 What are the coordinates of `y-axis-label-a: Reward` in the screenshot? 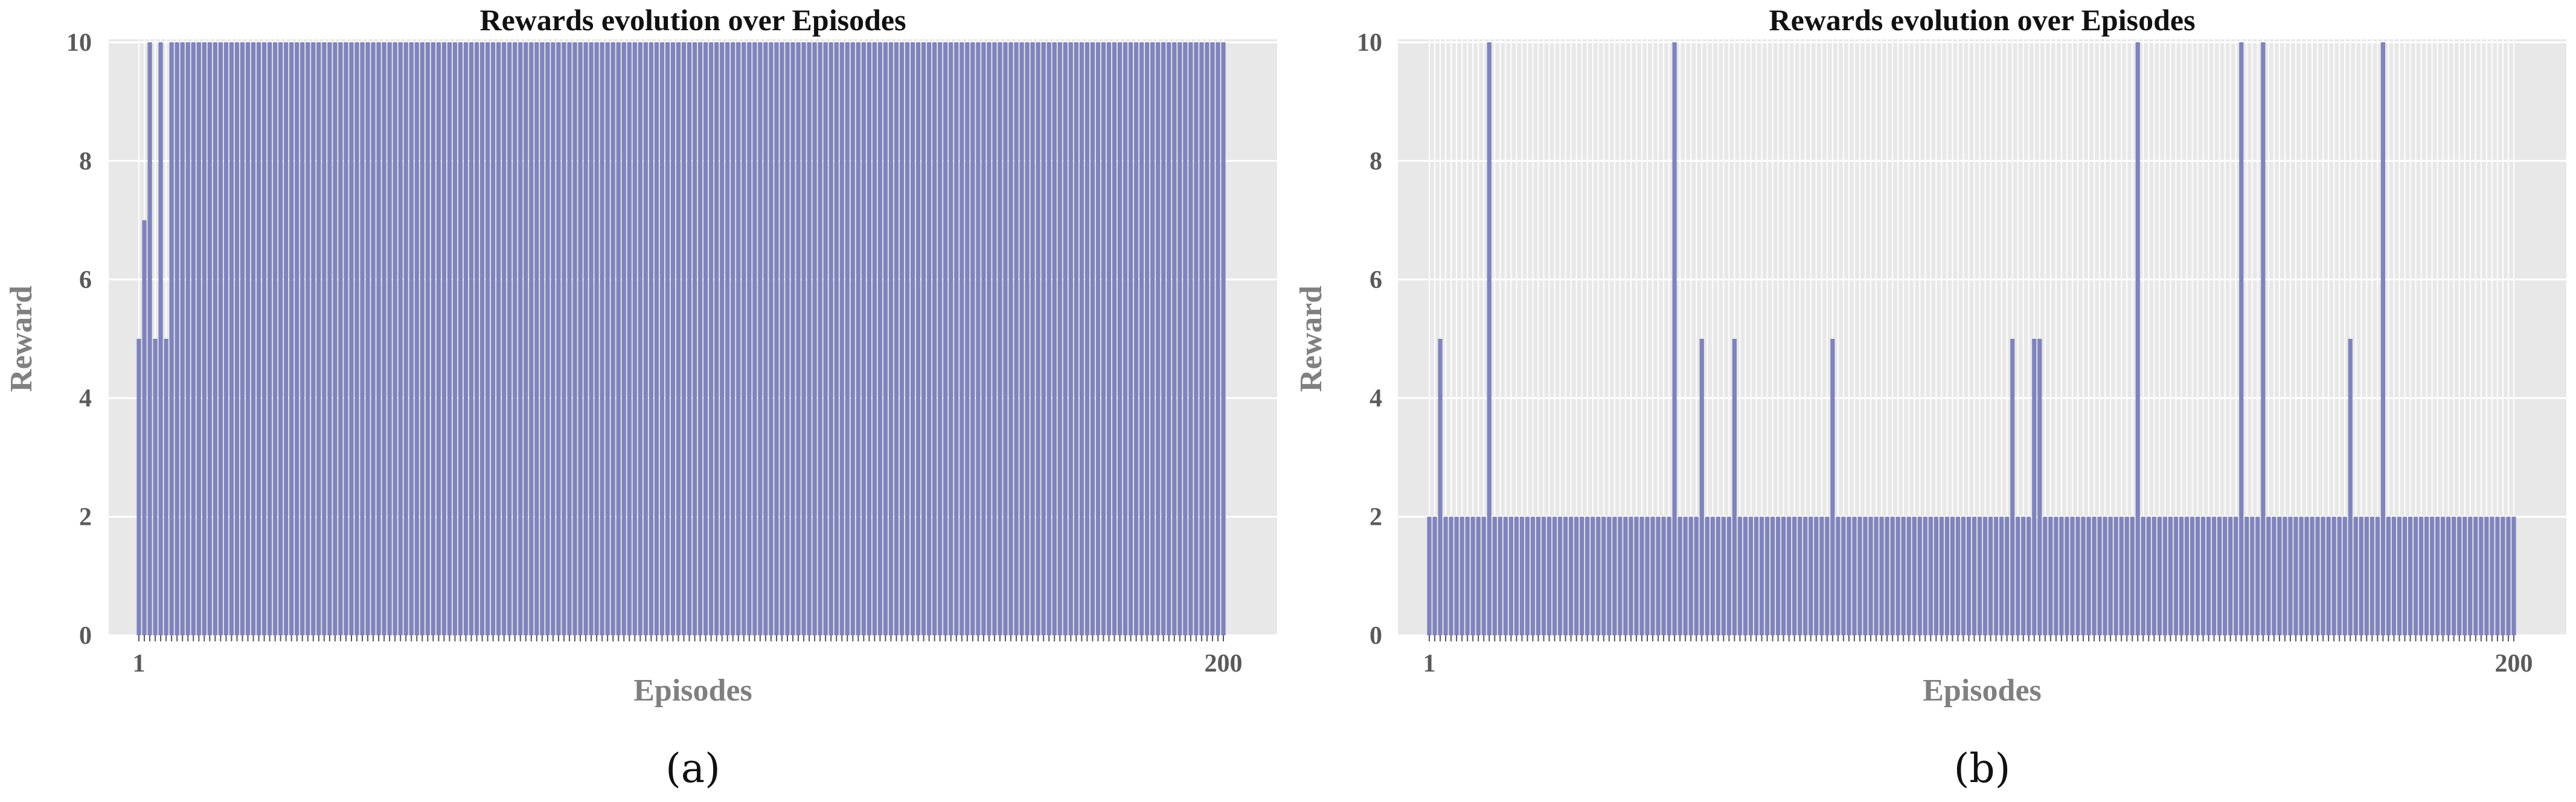 It's located at (21, 339).